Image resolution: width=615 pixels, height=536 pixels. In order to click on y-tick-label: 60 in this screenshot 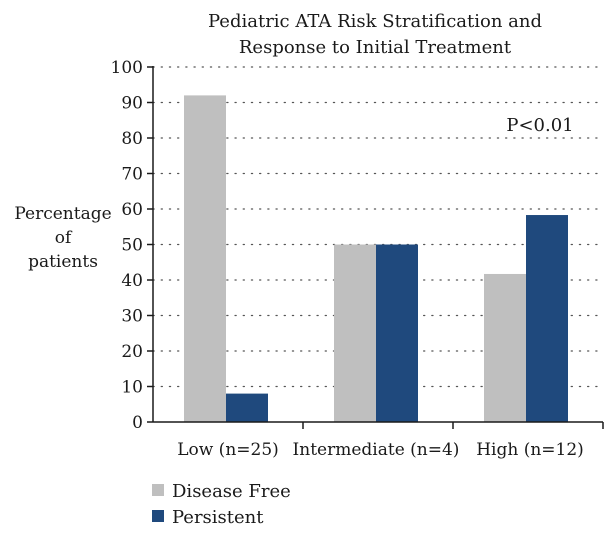, I will do `click(132, 210)`.